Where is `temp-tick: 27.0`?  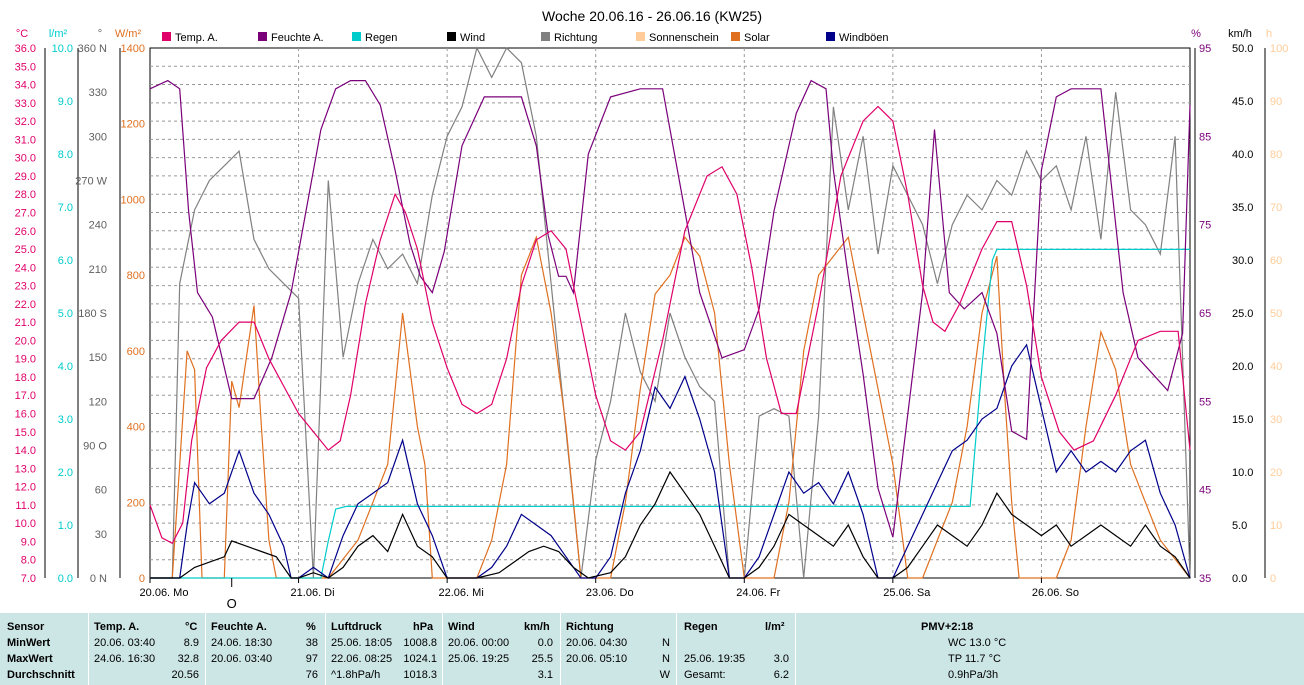 temp-tick: 27.0 is located at coordinates (25, 213).